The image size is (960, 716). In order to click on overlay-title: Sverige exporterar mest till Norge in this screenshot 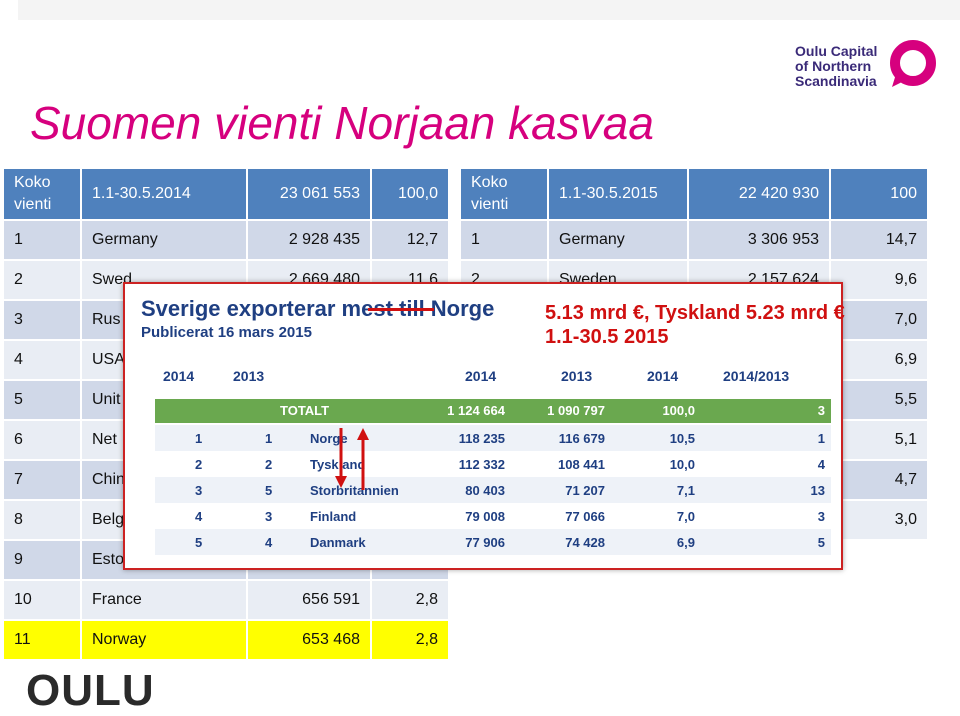, I will do `click(318, 308)`.